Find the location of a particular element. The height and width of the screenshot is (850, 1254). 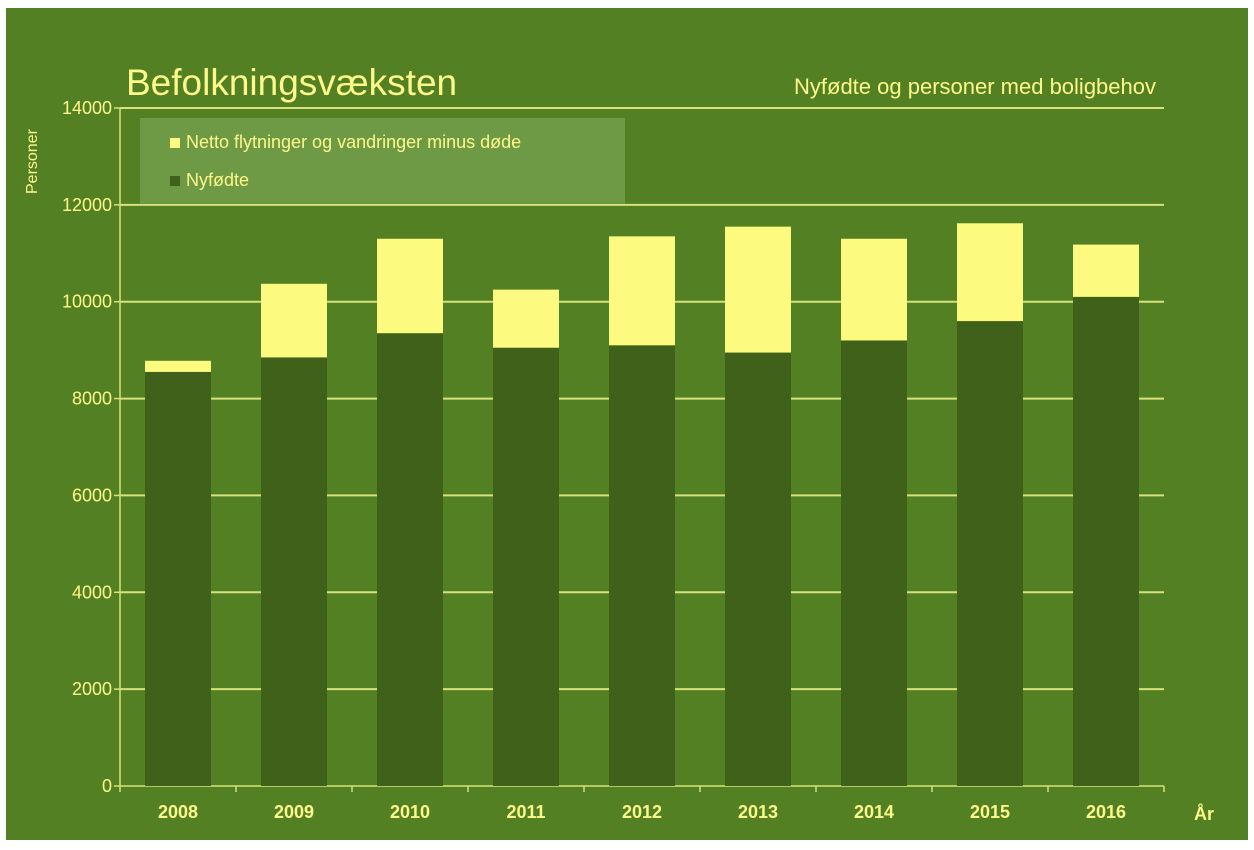

x-tick-label: 2012 is located at coordinates (642, 812).